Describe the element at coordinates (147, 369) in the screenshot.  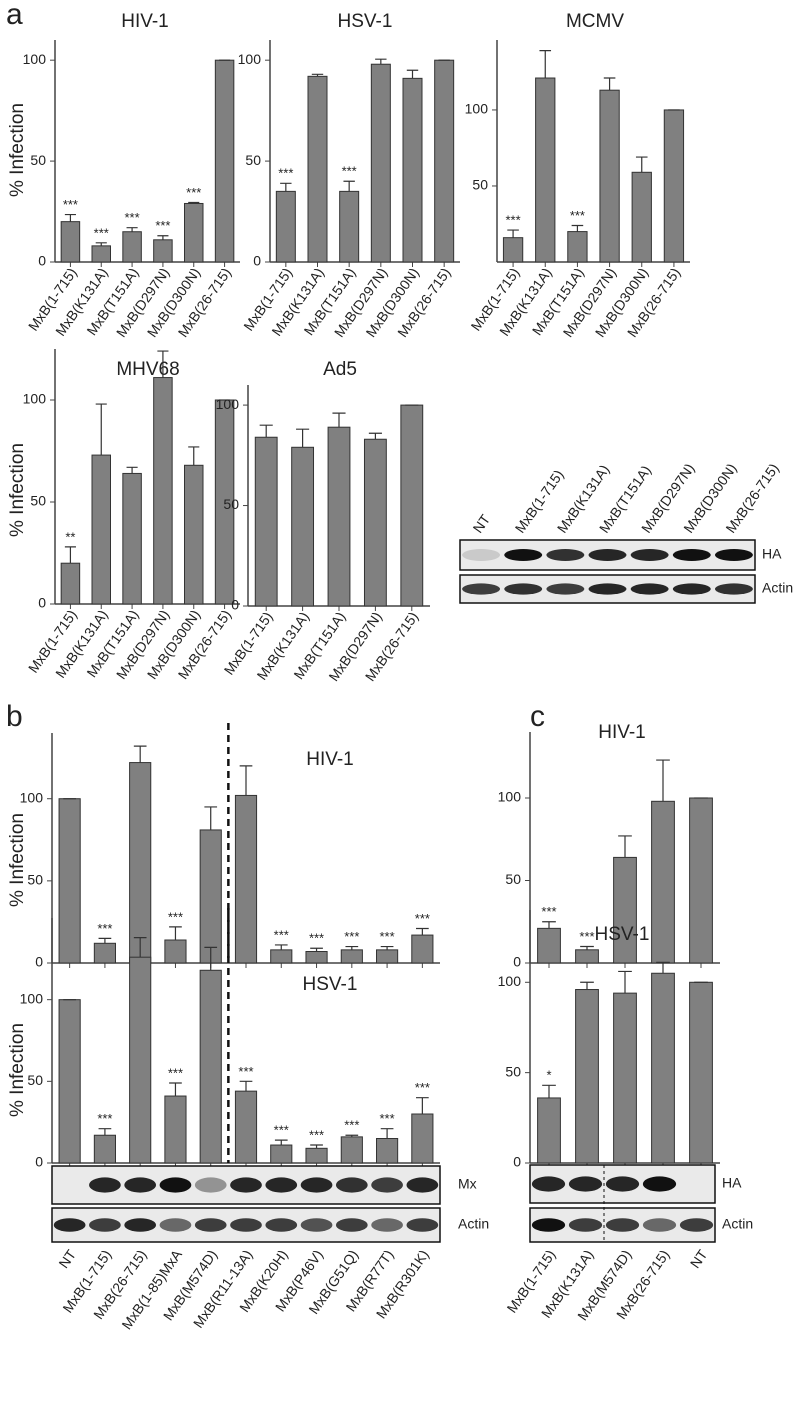
I see `chart-title: MHV68` at that location.